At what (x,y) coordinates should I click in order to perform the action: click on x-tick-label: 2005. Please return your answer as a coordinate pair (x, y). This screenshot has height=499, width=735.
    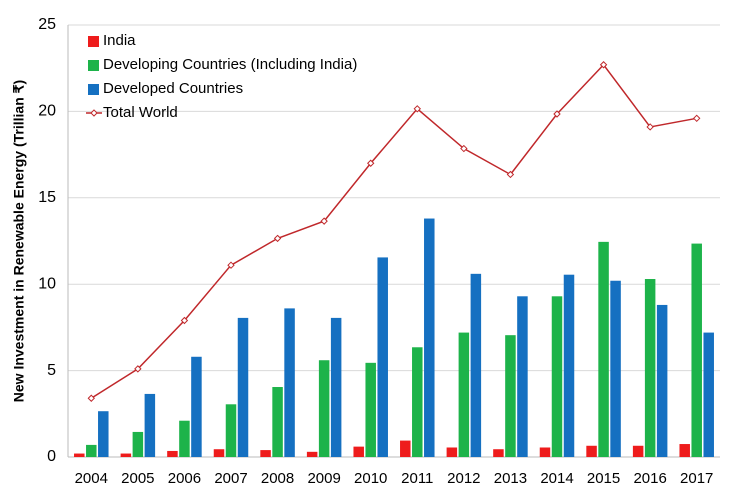
    Looking at the image, I should click on (137, 478).